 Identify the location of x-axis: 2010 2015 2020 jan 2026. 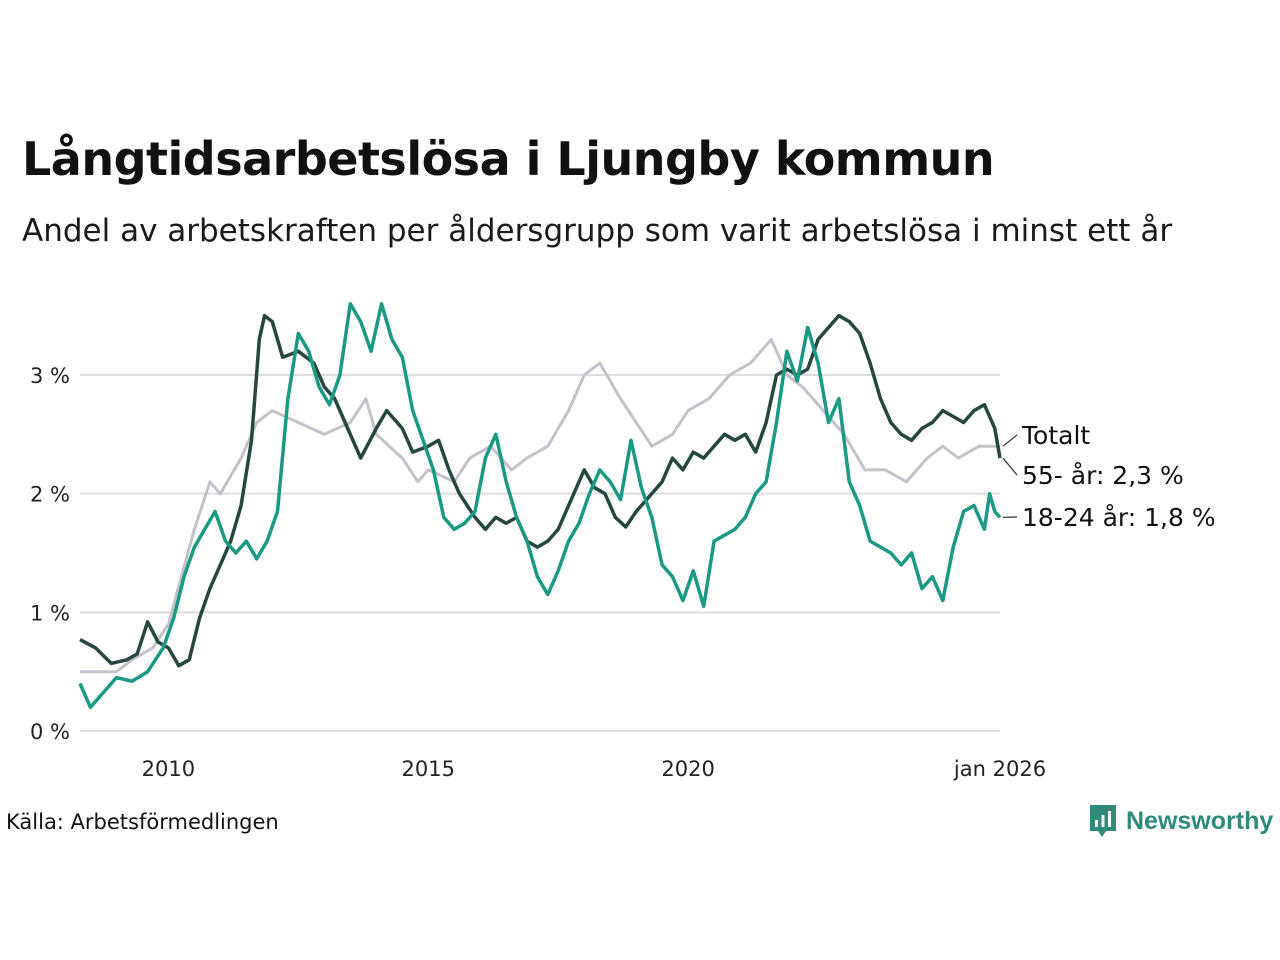
(594, 769).